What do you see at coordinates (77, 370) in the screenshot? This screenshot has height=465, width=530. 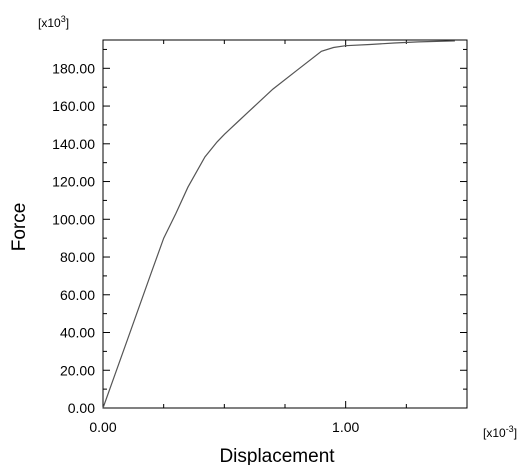 I see `y-tick-label: 20.00` at bounding box center [77, 370].